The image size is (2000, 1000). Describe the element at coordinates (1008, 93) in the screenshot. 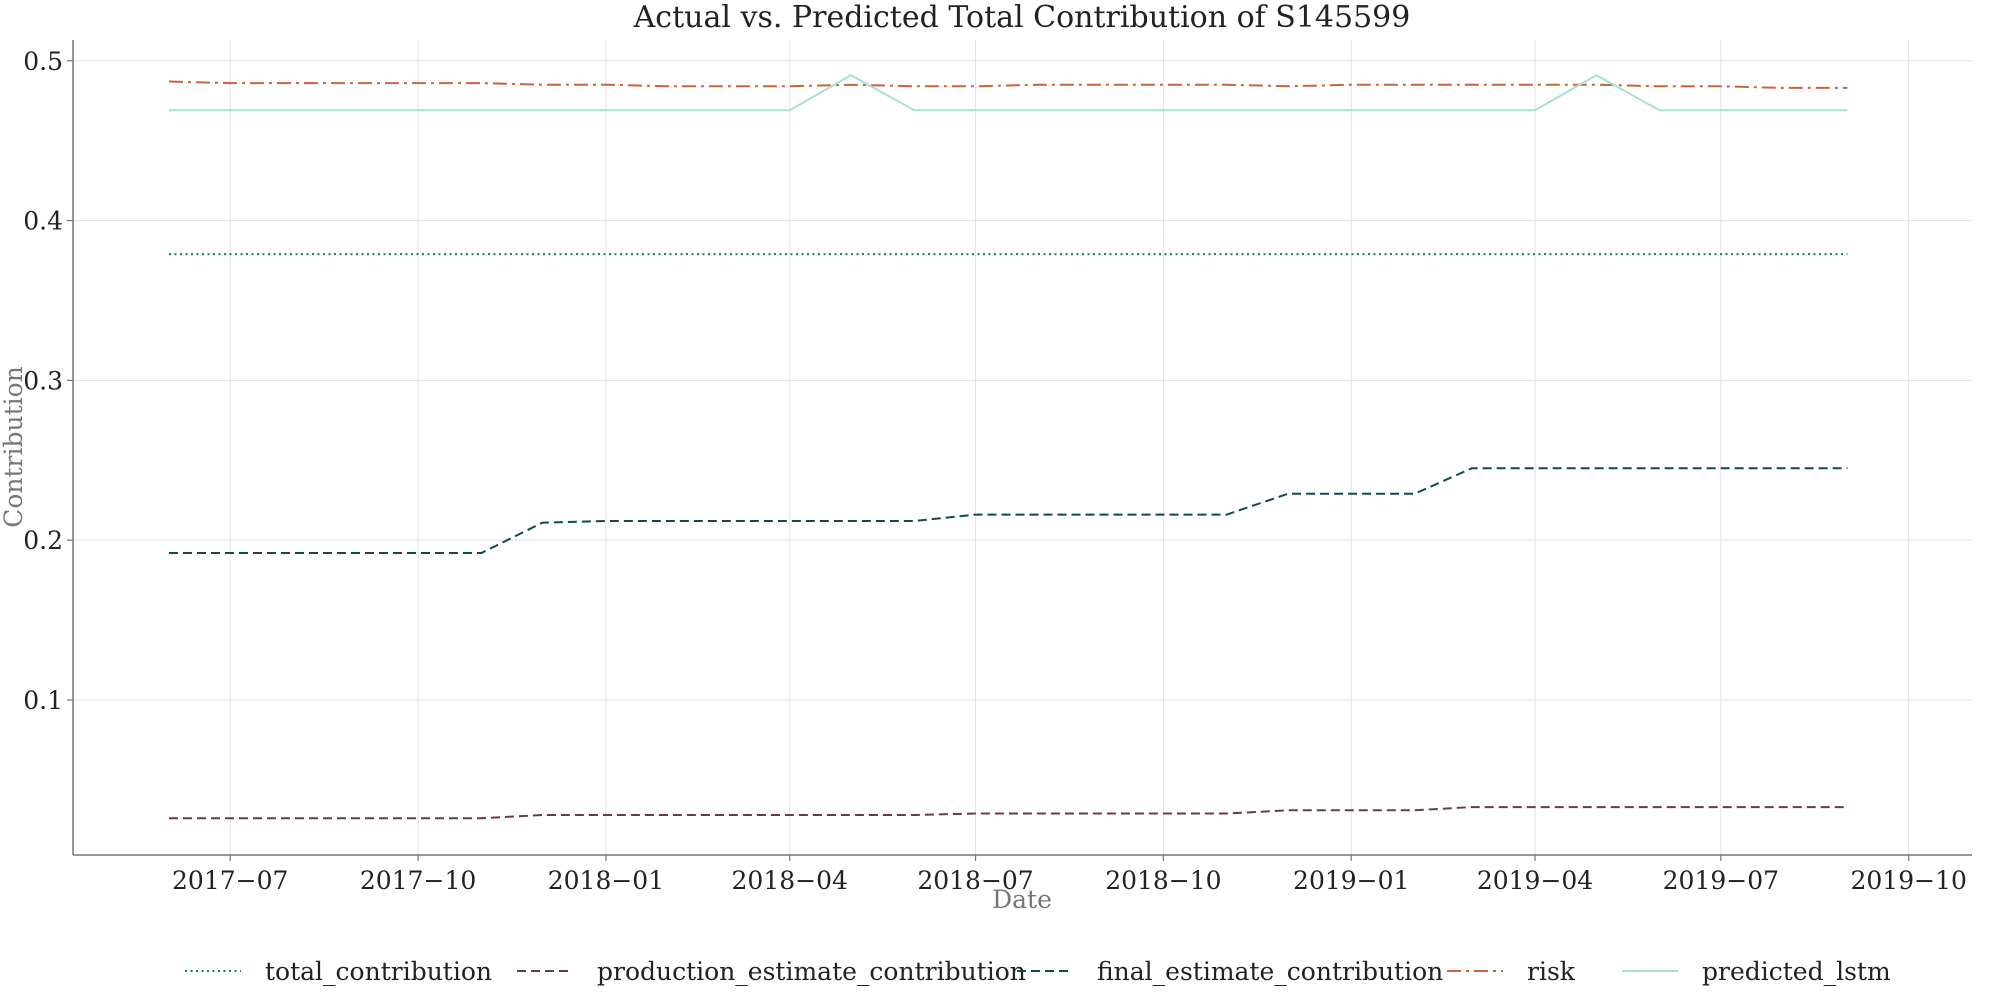

I see `series-line-predicted-lstm` at that location.